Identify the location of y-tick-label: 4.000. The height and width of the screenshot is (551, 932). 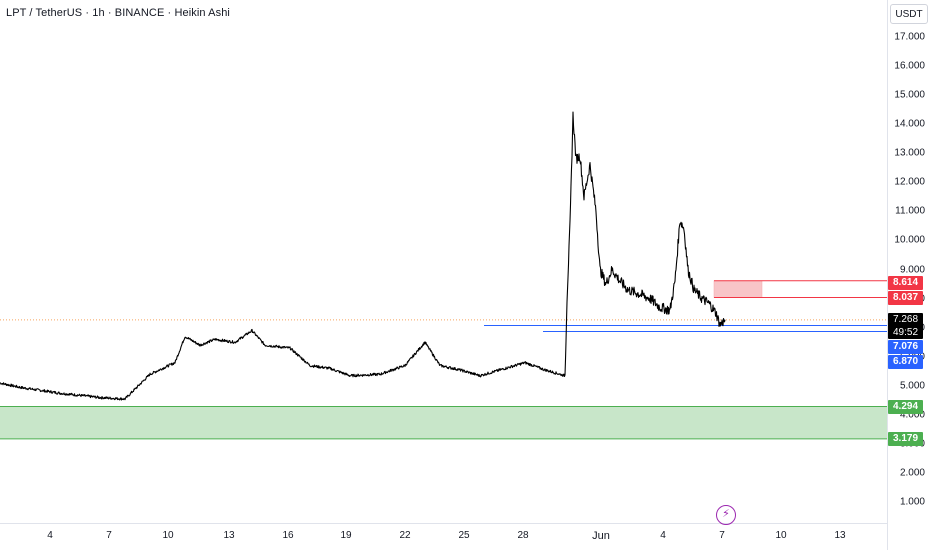
(912, 415).